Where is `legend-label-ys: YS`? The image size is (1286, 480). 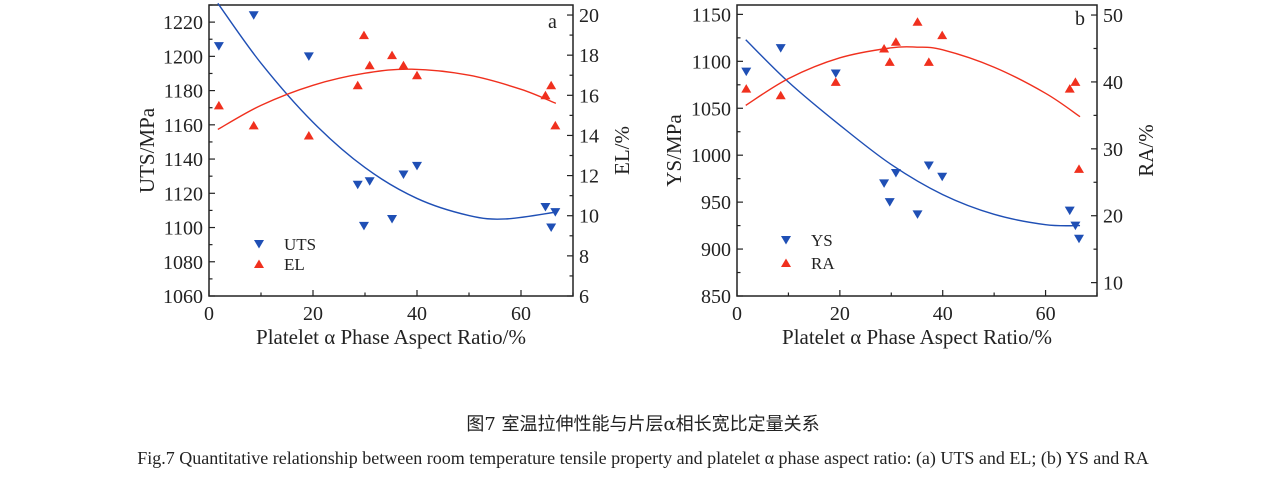
legend-label-ys: YS is located at coordinates (822, 240).